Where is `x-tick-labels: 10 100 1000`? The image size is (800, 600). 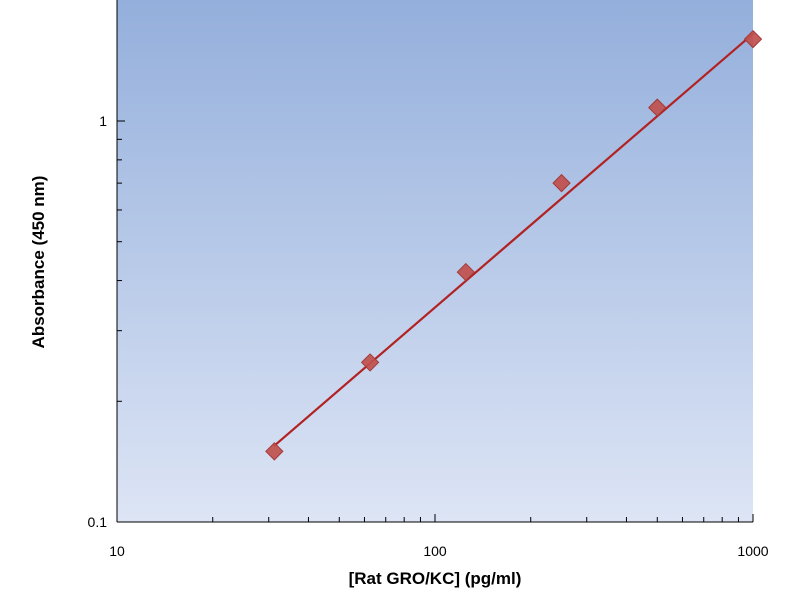
x-tick-labels: 10 100 1000 is located at coordinates (439, 551).